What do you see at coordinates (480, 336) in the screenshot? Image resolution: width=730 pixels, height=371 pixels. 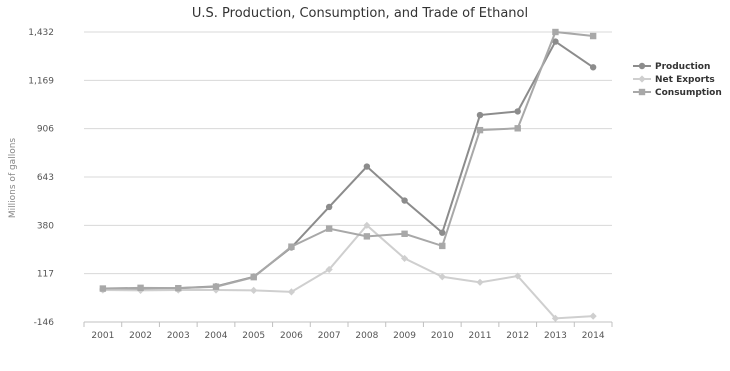 I see `x-tick-label: 2011` at bounding box center [480, 336].